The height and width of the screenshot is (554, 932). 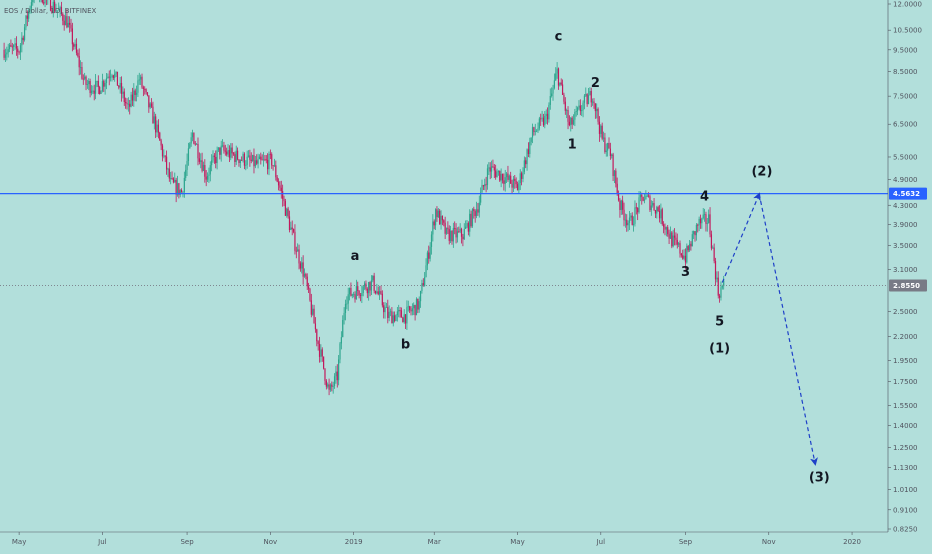 I want to click on wave-label: 3, so click(x=685, y=272).